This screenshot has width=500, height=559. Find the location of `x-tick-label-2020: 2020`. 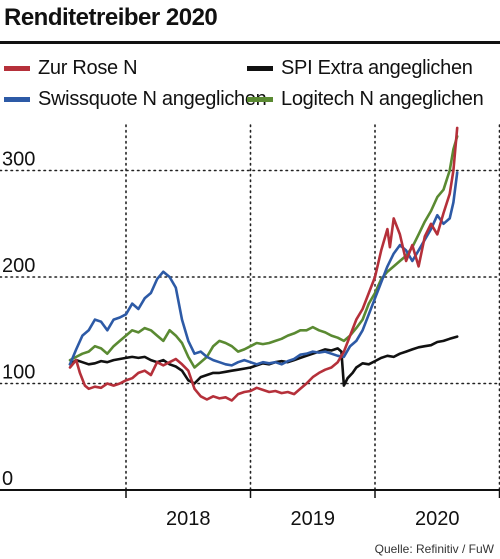

x-tick-label-2020: 2020 is located at coordinates (437, 519).